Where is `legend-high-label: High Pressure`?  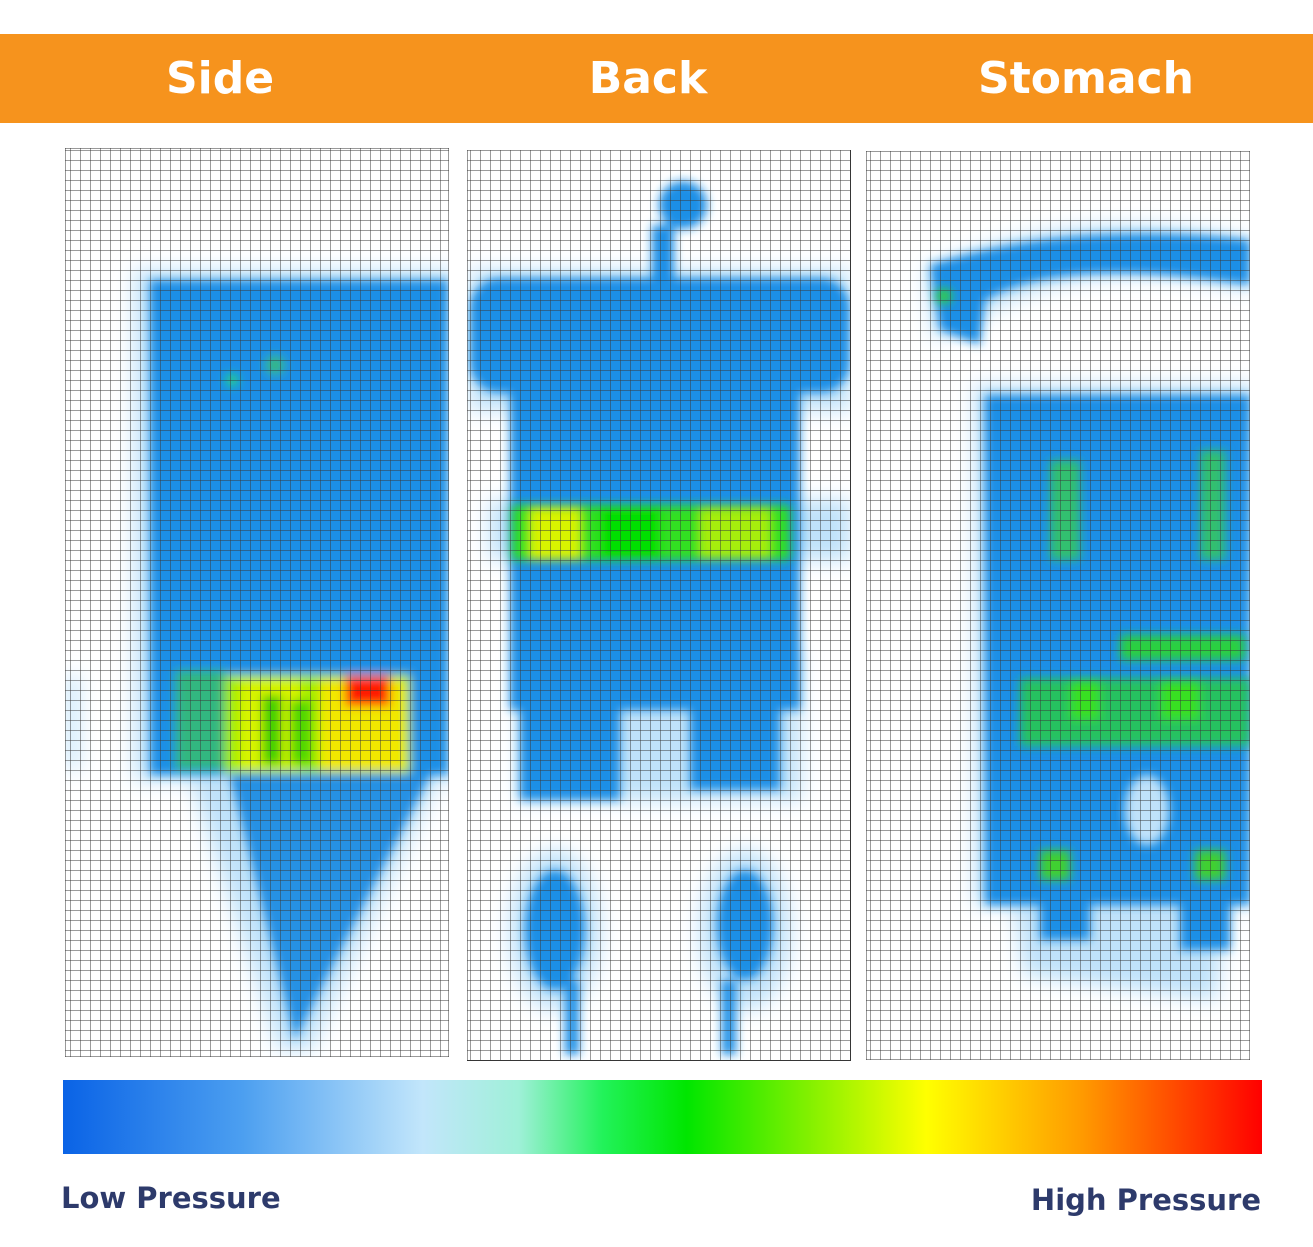
legend-high-label: High Pressure is located at coordinates (1146, 1200).